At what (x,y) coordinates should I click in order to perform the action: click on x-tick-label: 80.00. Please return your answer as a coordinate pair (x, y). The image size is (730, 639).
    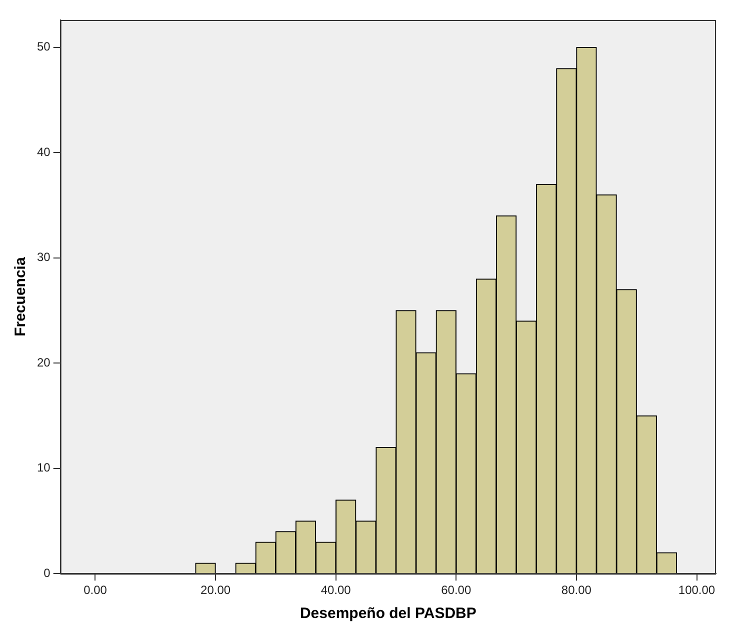
    Looking at the image, I should click on (576, 590).